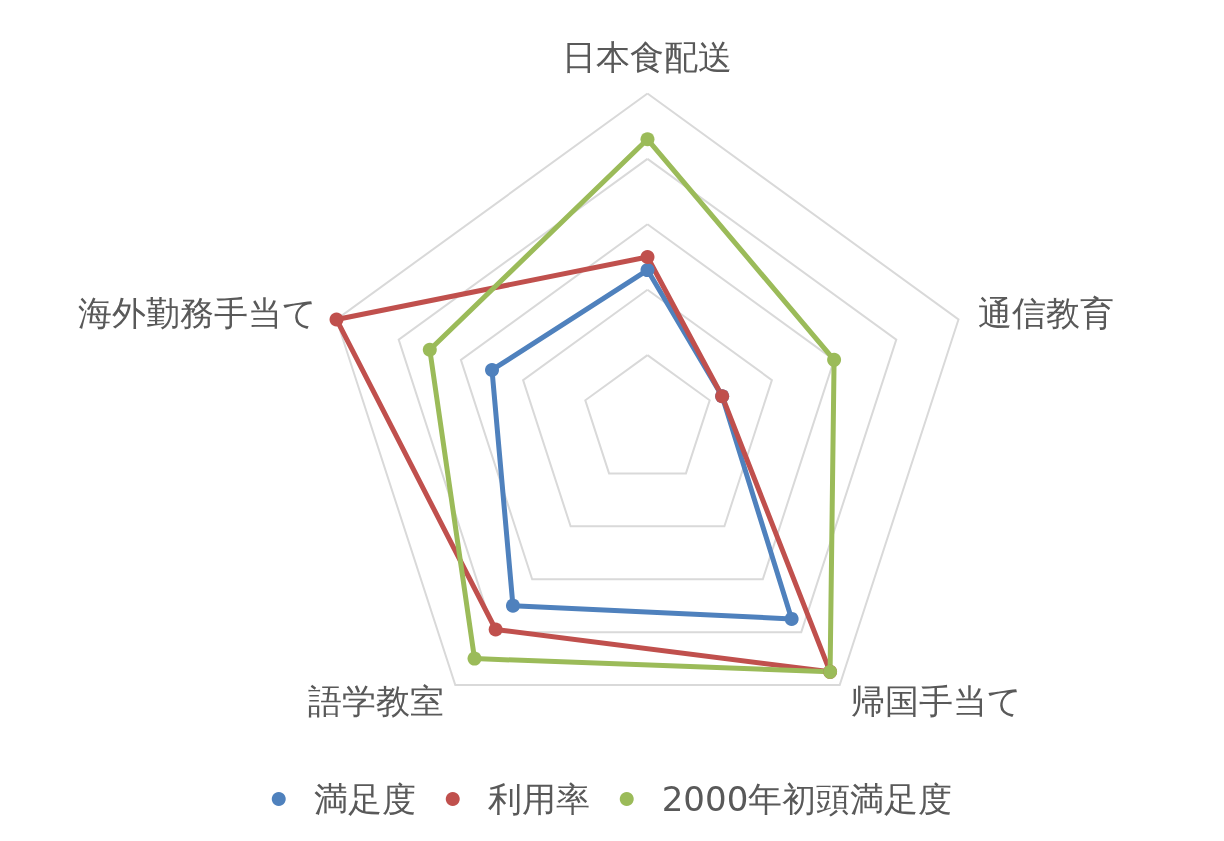 The image size is (1224, 841). I want to click on legend-label: 利用率, so click(538, 799).